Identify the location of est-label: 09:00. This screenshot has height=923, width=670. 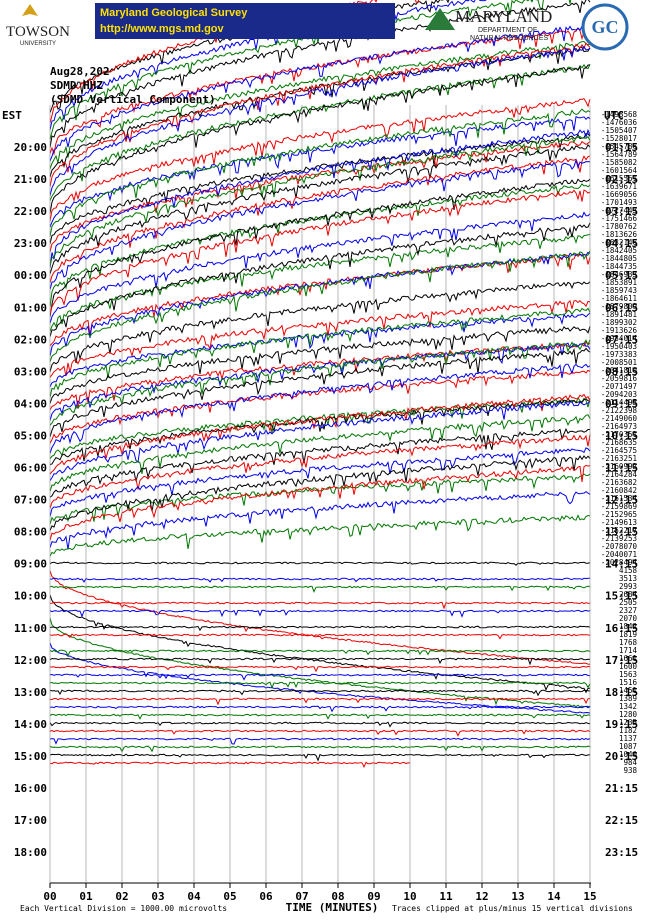
(30, 564).